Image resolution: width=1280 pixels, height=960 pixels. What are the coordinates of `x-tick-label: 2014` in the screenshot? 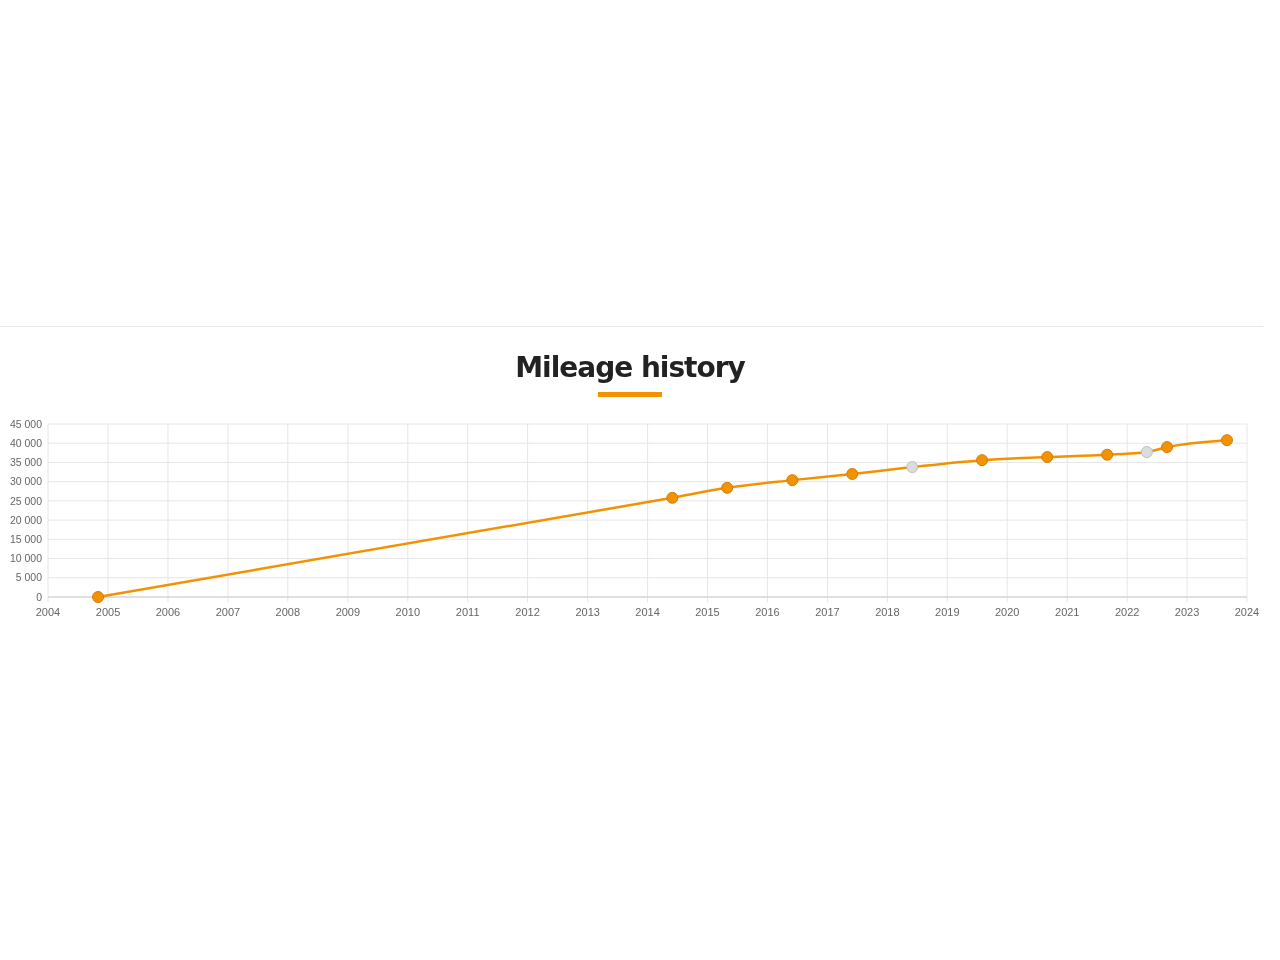 It's located at (647, 612).